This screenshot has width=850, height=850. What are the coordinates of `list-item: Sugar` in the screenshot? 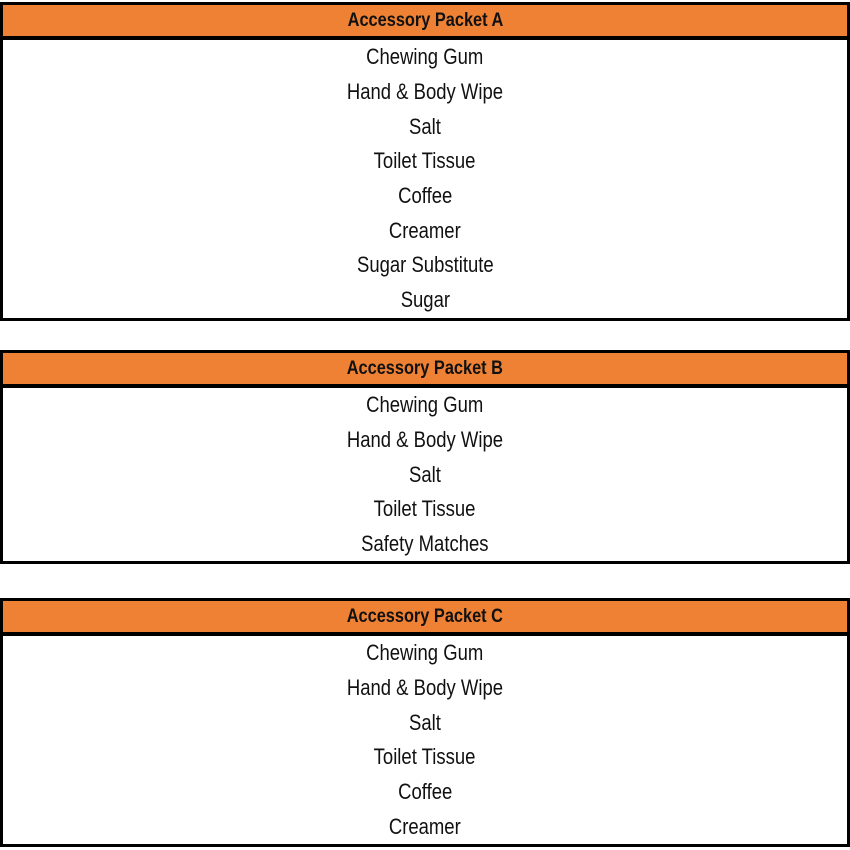 It's located at (425, 300).